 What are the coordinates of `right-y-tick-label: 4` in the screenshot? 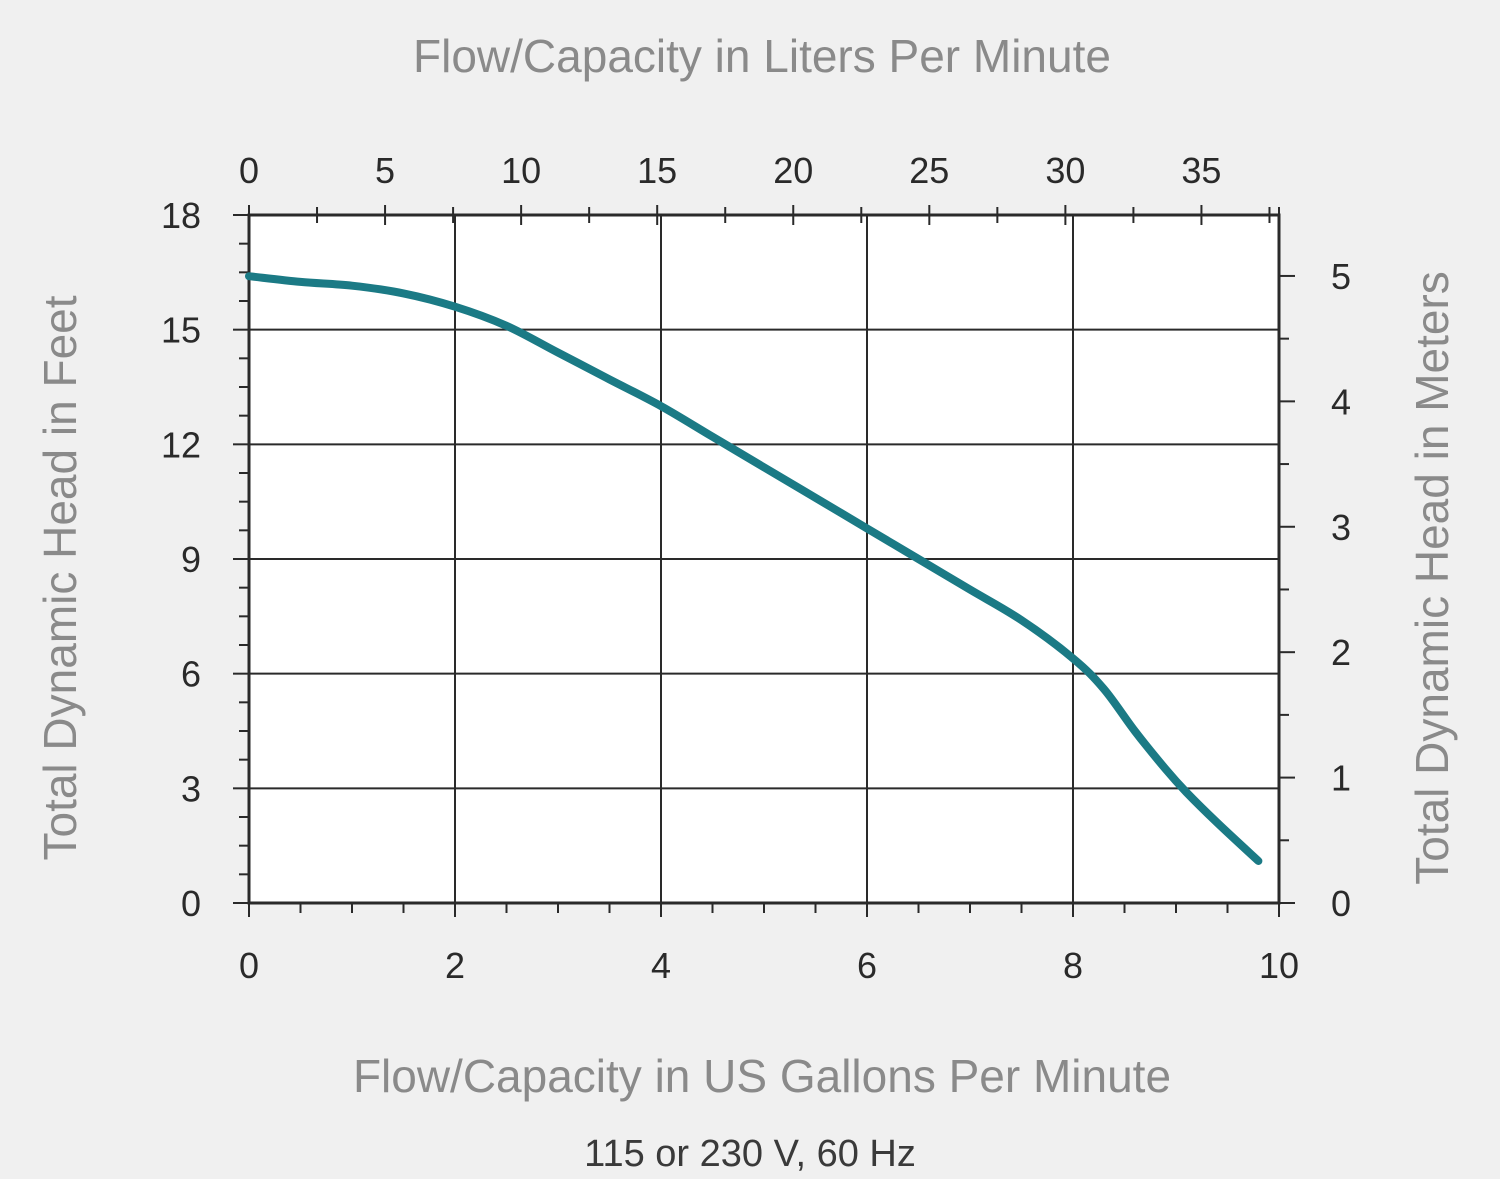 It's located at (1341, 401).